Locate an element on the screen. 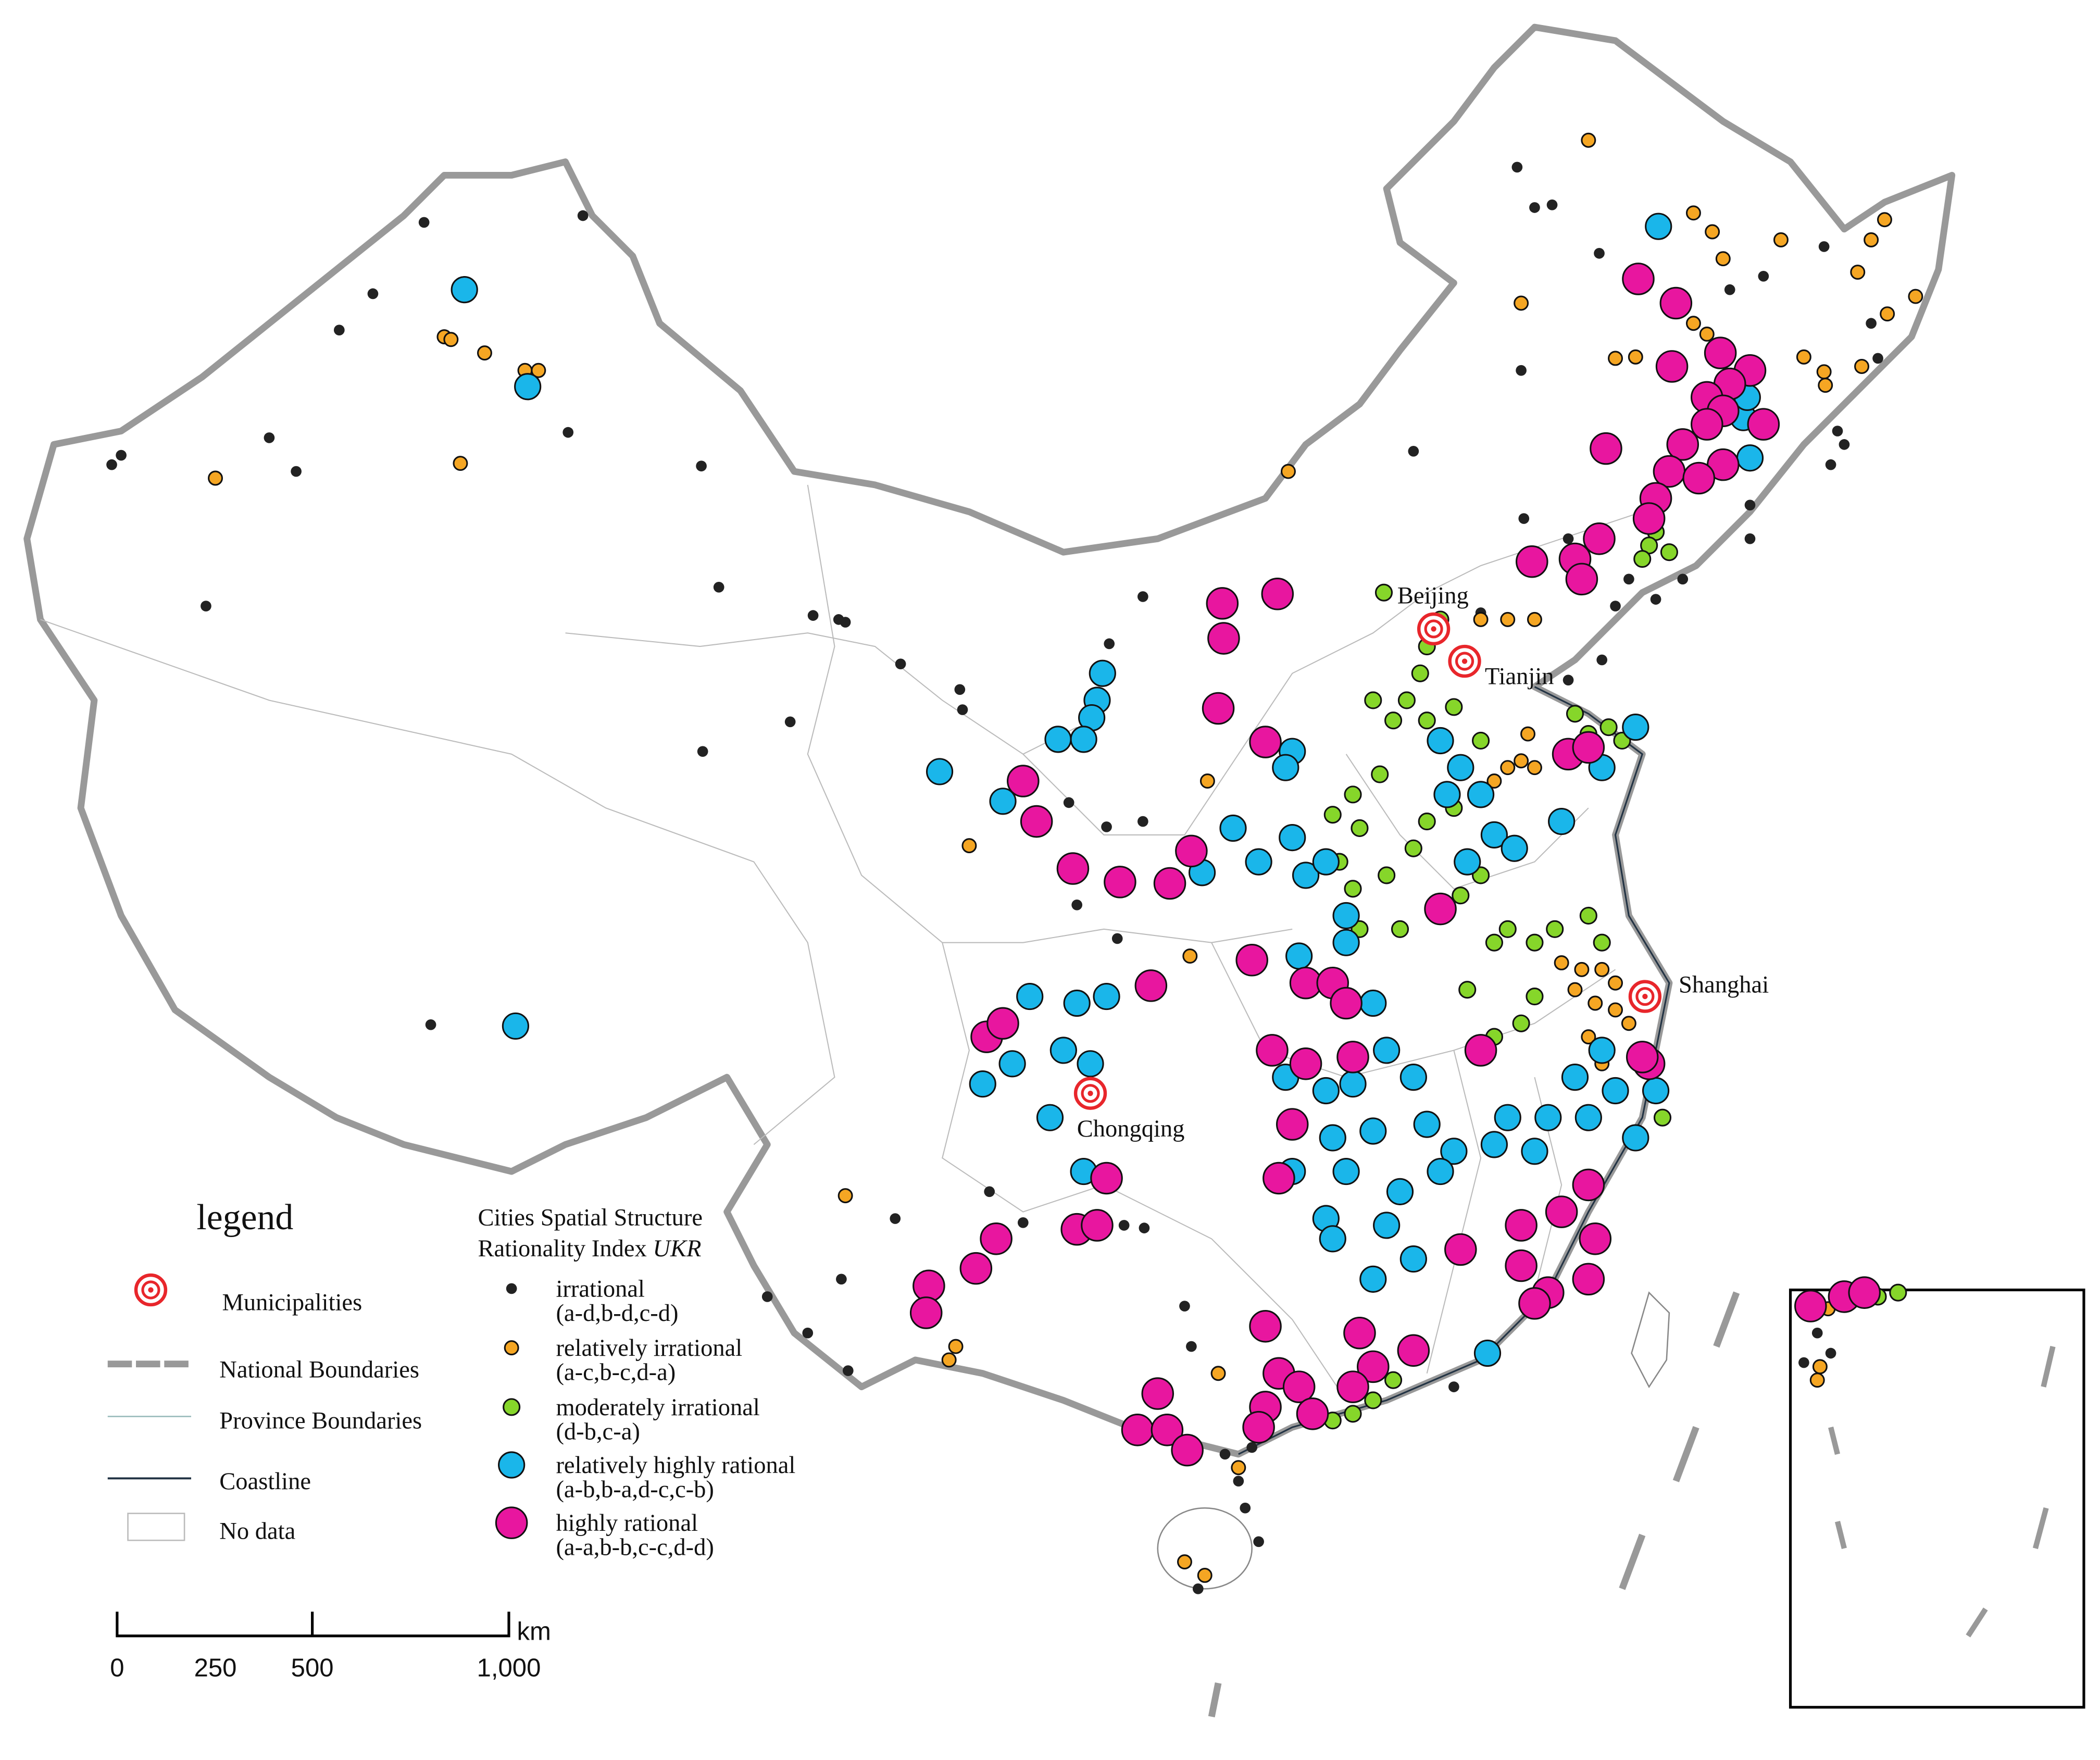  ukr-title: Rationality Index is located at coordinates (565, 1248).